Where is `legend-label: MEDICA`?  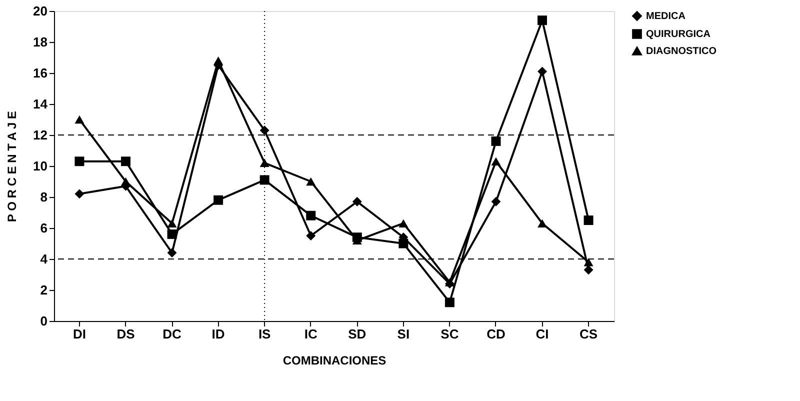 legend-label: MEDICA is located at coordinates (666, 16).